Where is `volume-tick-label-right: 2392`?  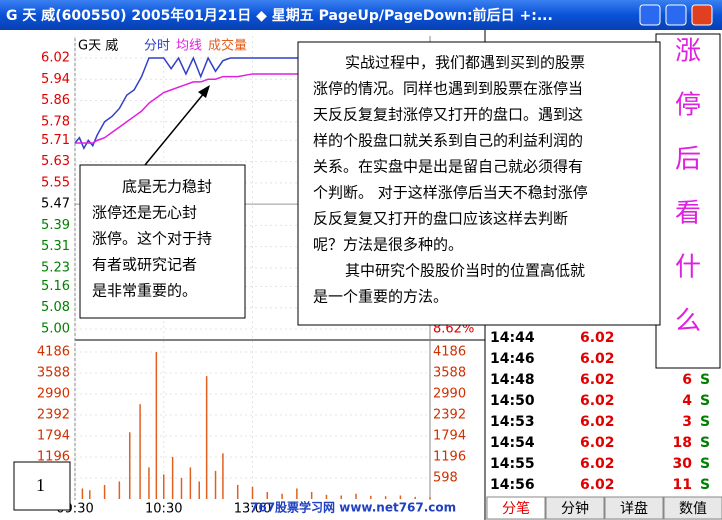 volume-tick-label-right: 2392 is located at coordinates (449, 415).